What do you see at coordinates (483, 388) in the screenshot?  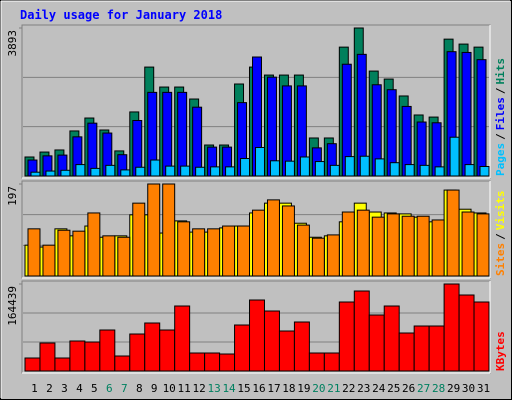 I see `x-tick-label: 31` at bounding box center [483, 388].